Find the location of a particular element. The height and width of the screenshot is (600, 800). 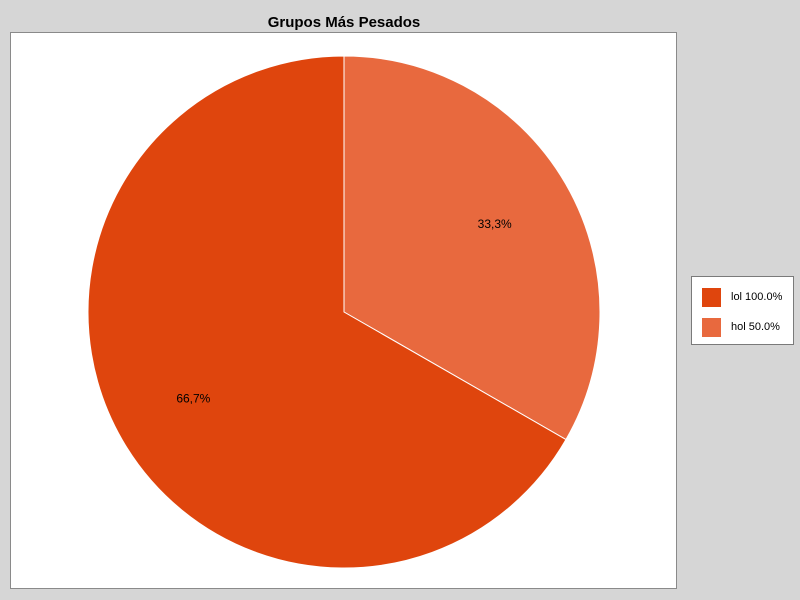

legend: lol 100.0% hol 50.0% is located at coordinates (742, 310).